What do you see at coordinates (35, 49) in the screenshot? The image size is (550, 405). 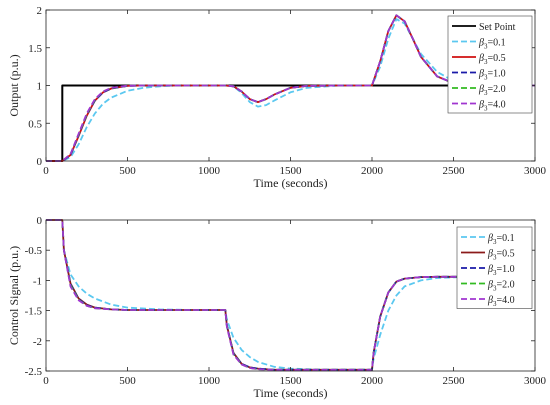 I see `y-tick-label: 1.5` at bounding box center [35, 49].